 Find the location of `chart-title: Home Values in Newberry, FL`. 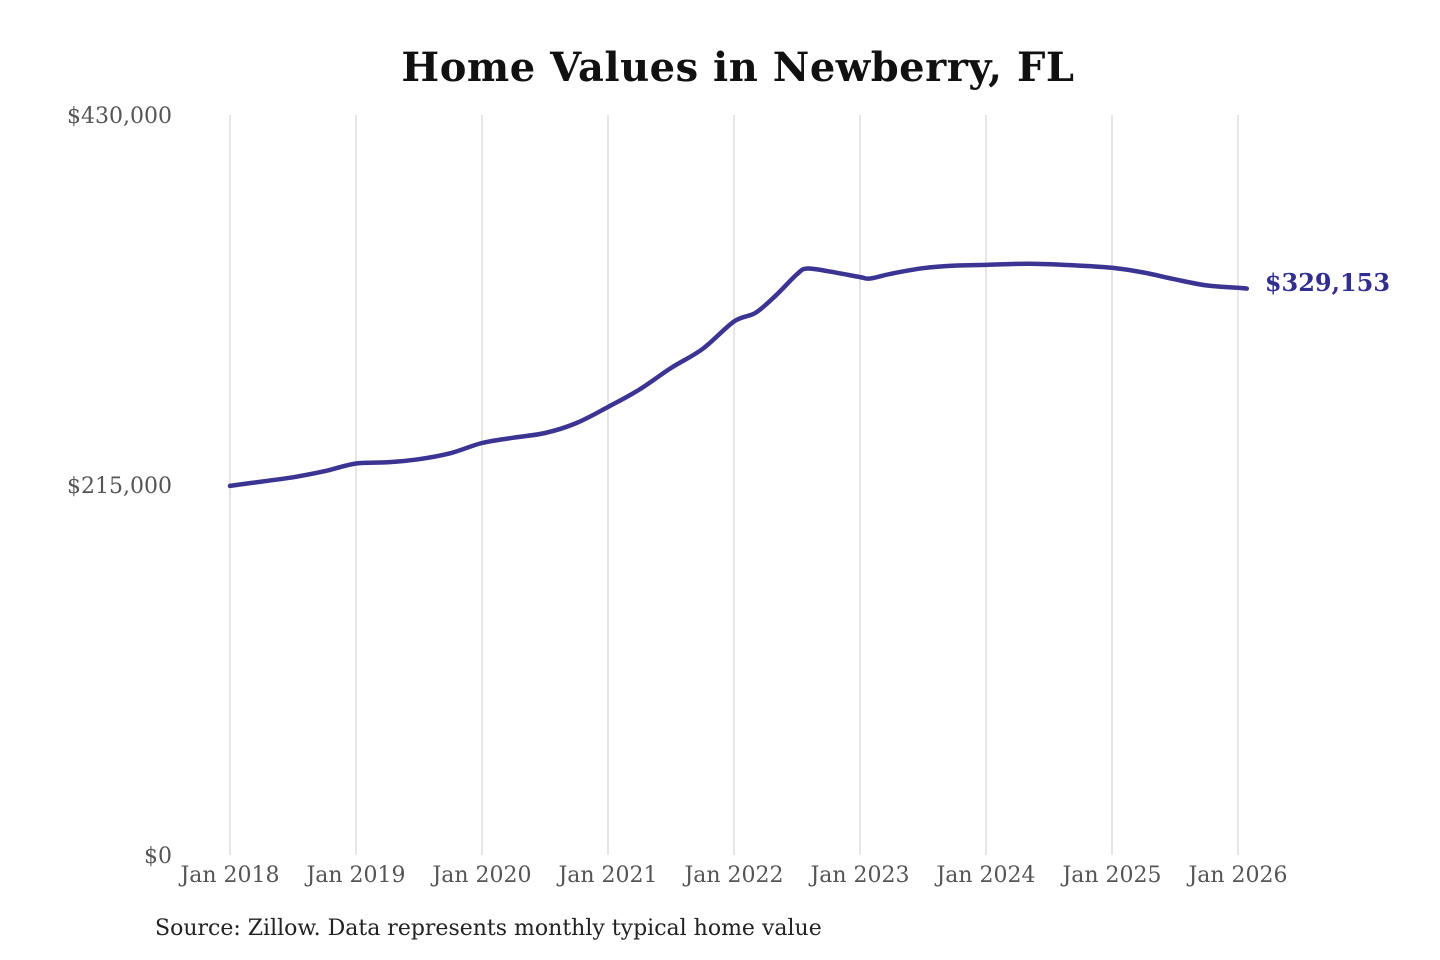

chart-title: Home Values in Newberry, FL is located at coordinates (738, 67).